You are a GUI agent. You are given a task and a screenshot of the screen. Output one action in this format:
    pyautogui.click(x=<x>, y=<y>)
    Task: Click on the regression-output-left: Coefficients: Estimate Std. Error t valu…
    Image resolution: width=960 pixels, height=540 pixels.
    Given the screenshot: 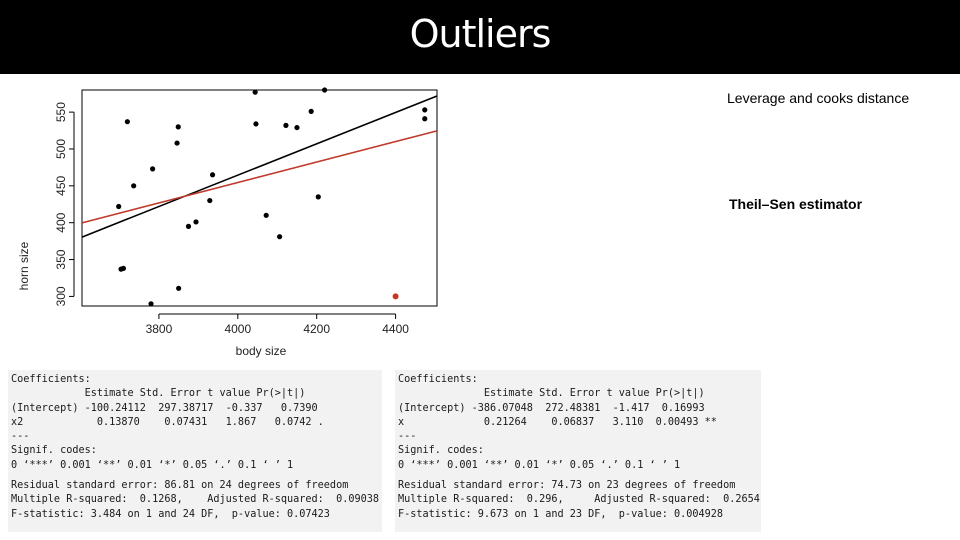 What is the action you would take?
    pyautogui.click(x=195, y=451)
    